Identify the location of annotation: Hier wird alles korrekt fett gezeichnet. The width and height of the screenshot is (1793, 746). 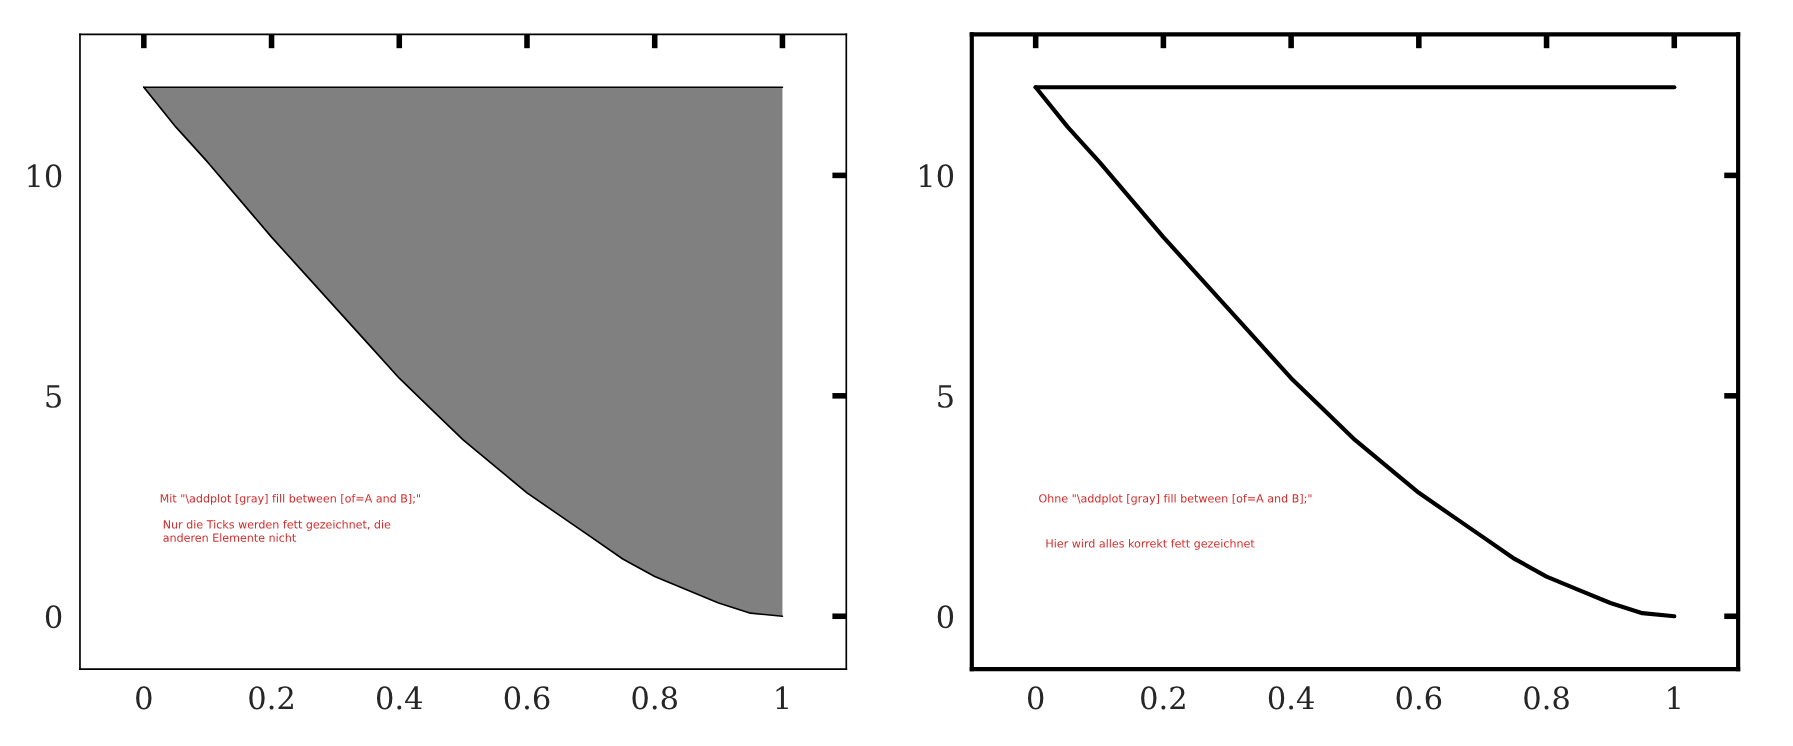
(1150, 544).